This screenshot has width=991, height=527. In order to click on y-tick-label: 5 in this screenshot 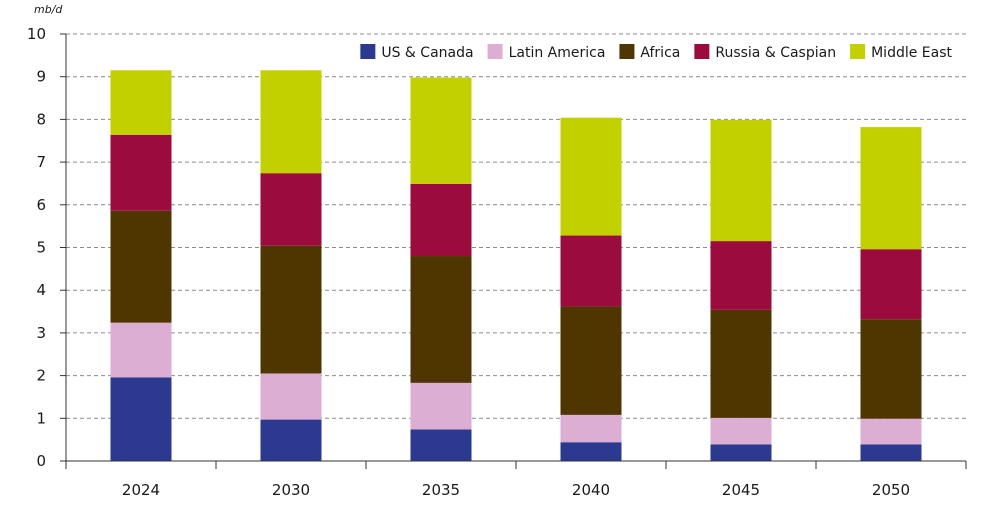, I will do `click(41, 248)`.